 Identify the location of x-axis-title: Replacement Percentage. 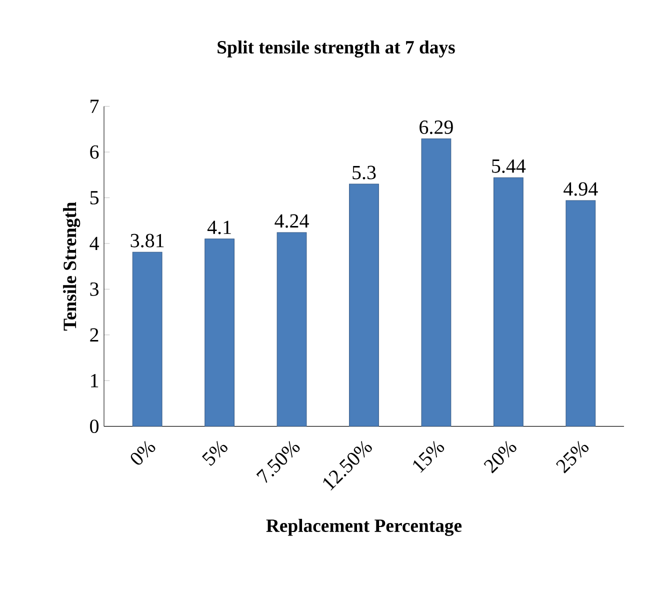
(364, 527).